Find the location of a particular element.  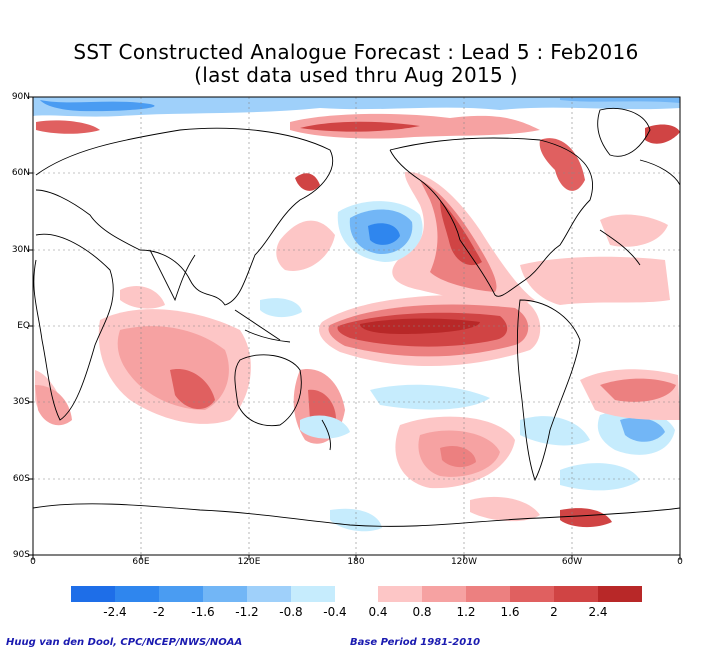

legend-label-pos-2.4: 2.4 is located at coordinates (598, 612).